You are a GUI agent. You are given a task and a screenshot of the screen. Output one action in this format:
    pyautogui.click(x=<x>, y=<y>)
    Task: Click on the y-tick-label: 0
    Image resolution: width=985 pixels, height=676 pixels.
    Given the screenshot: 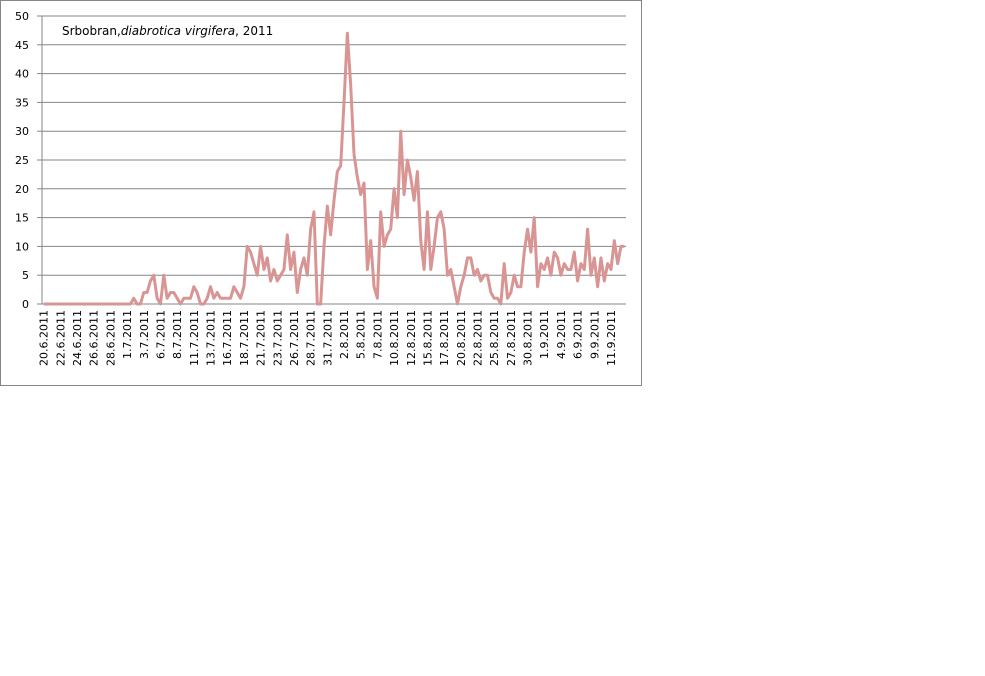 What is the action you would take?
    pyautogui.click(x=25, y=304)
    